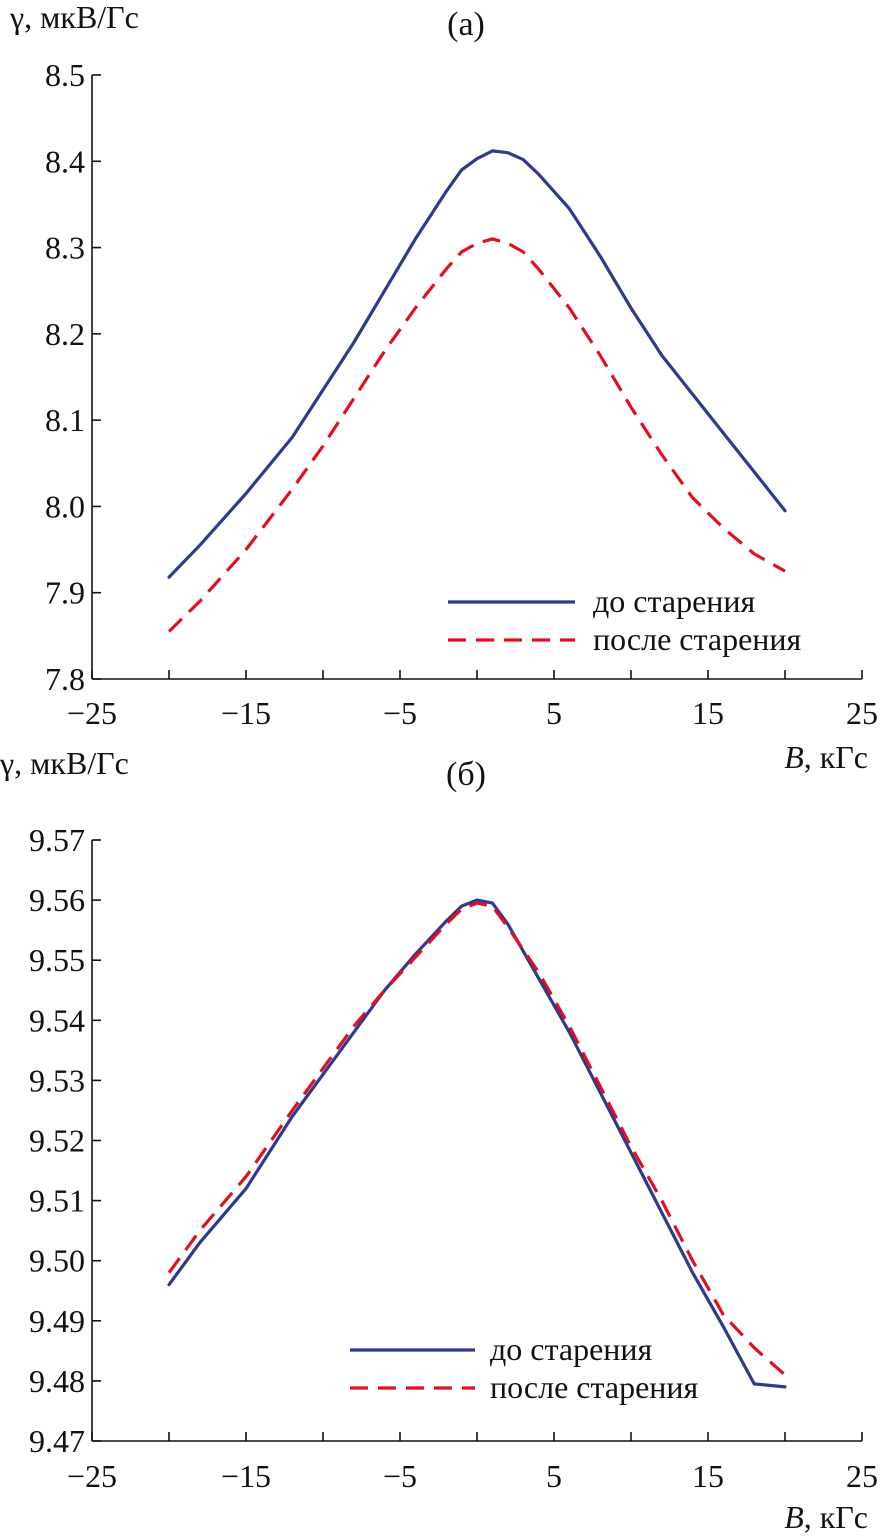  I want to click on y-tick-label: 9.53, so click(57, 1080).